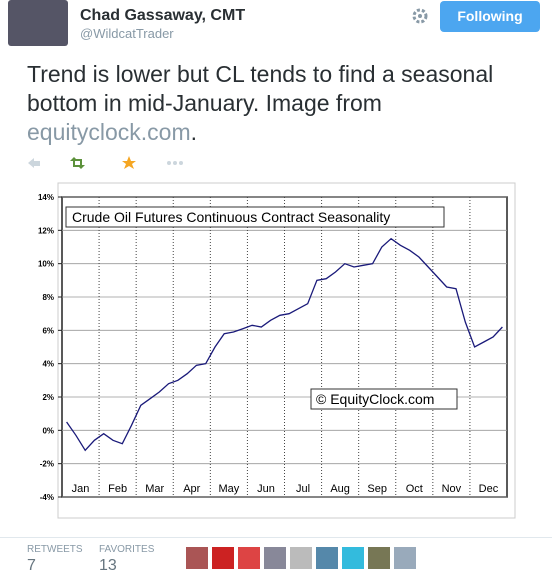 The height and width of the screenshot is (577, 552). I want to click on x-tick-label: Oct, so click(414, 489).